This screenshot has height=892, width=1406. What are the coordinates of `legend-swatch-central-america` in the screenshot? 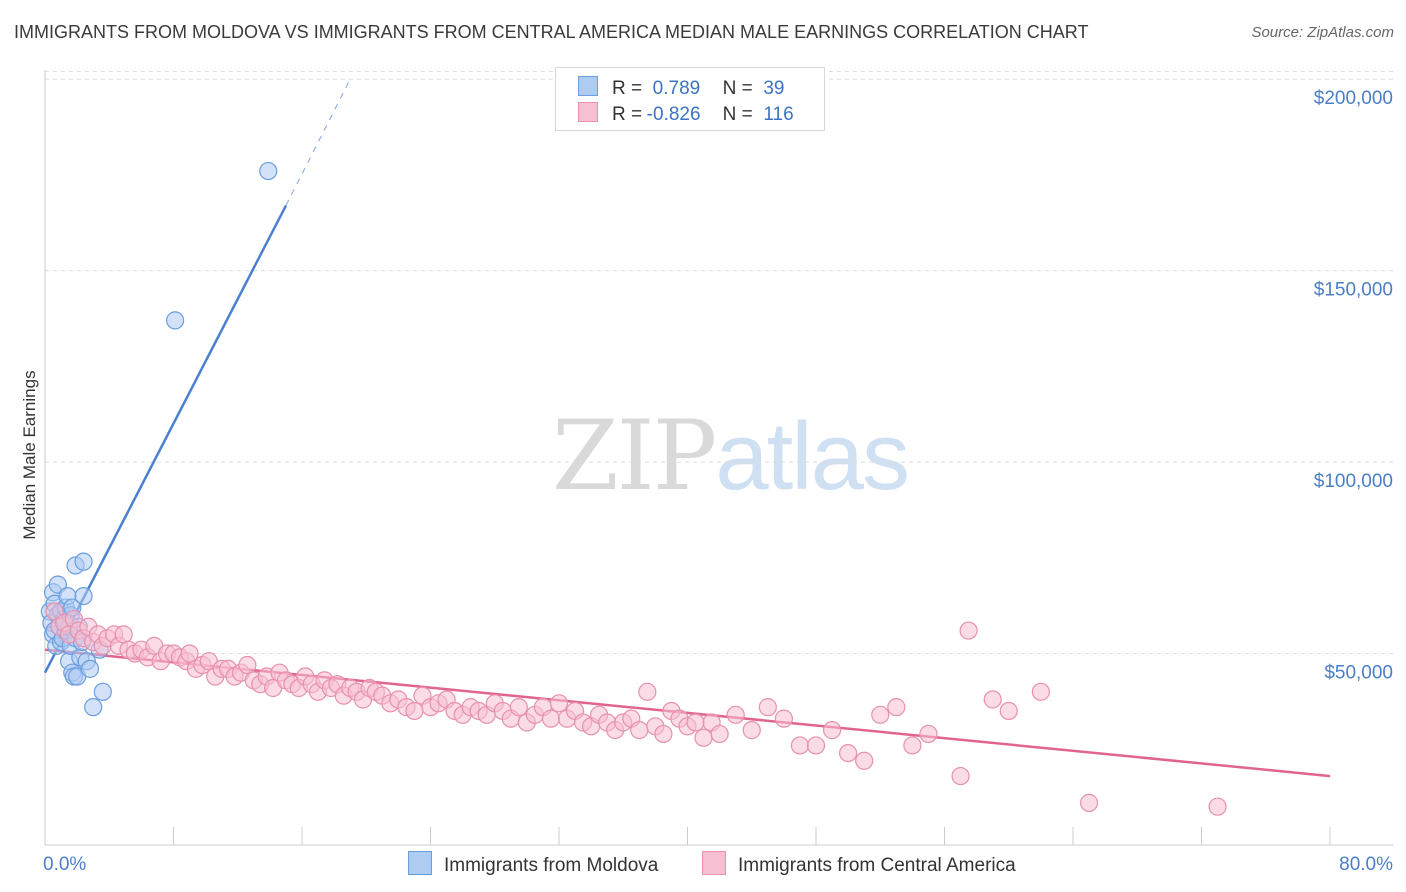 It's located at (588, 112).